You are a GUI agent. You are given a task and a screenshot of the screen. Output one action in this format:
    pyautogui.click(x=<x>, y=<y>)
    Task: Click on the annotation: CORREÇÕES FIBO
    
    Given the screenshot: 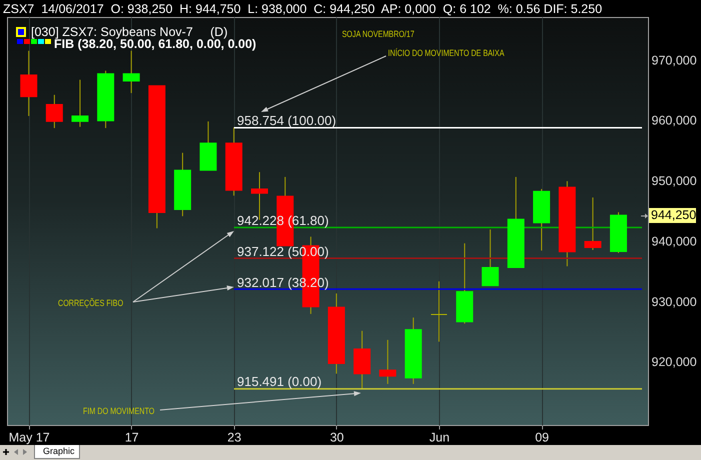 What is the action you would take?
    pyautogui.click(x=91, y=303)
    